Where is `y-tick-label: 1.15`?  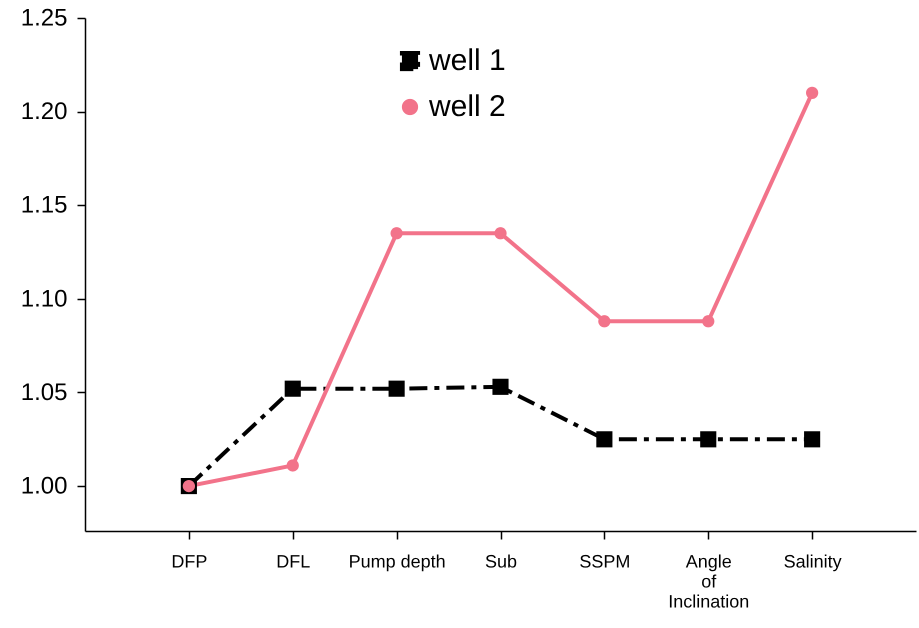
y-tick-label: 1.15 is located at coordinates (44, 205).